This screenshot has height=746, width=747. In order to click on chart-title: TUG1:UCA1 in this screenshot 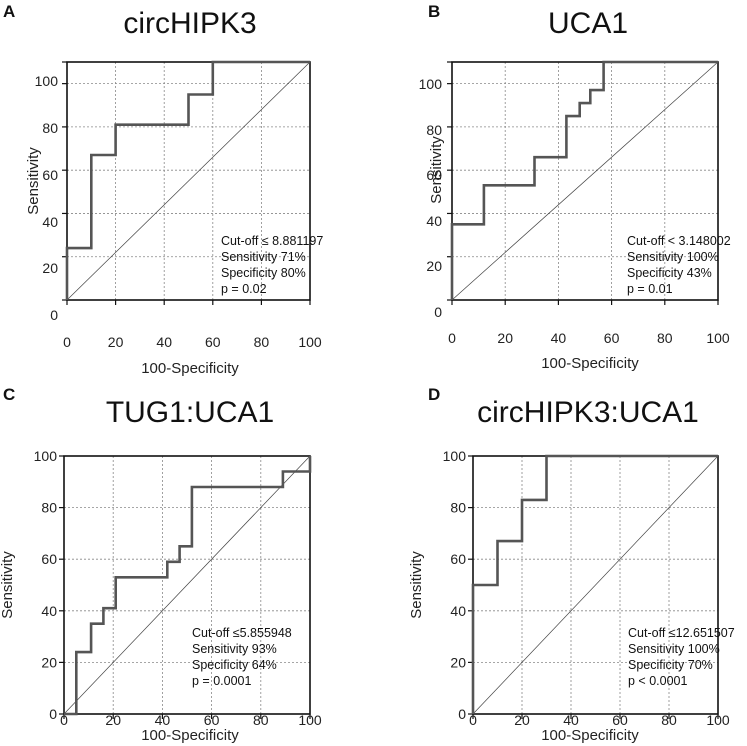, I will do `click(190, 412)`.